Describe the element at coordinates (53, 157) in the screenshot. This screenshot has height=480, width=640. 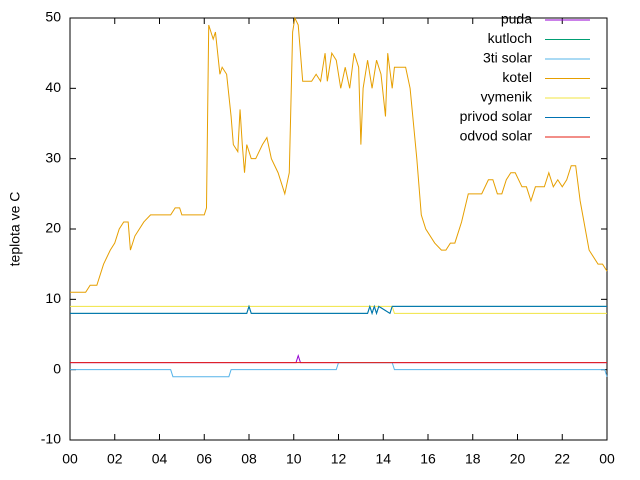
I see `y-tick-label: 30` at that location.